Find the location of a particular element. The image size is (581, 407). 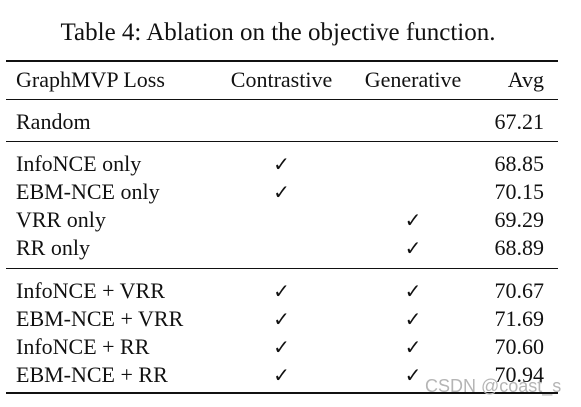

header-rule is located at coordinates (282, 99).